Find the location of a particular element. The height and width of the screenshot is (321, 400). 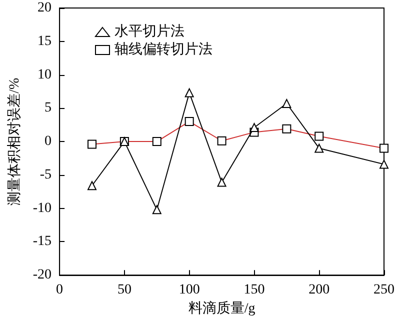

y-tick-label: 15 is located at coordinates (45, 41).